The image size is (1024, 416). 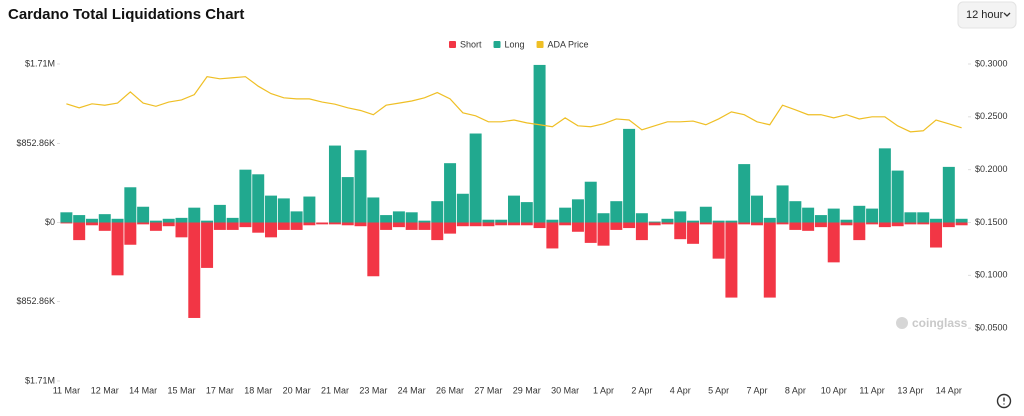 I want to click on interval-dropdown: 12 hour, so click(x=987, y=15).